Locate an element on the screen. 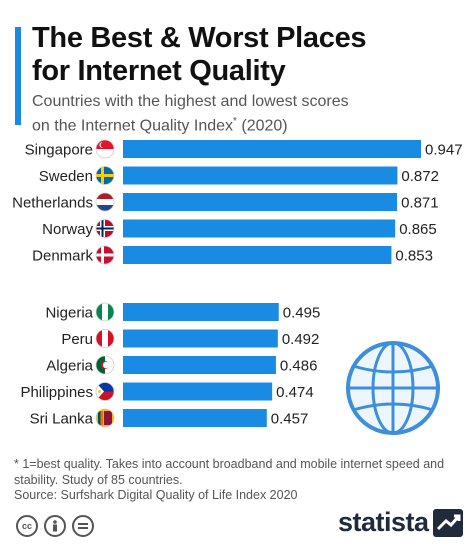 The image size is (474, 553). value-label: 0.853 is located at coordinates (414, 256).